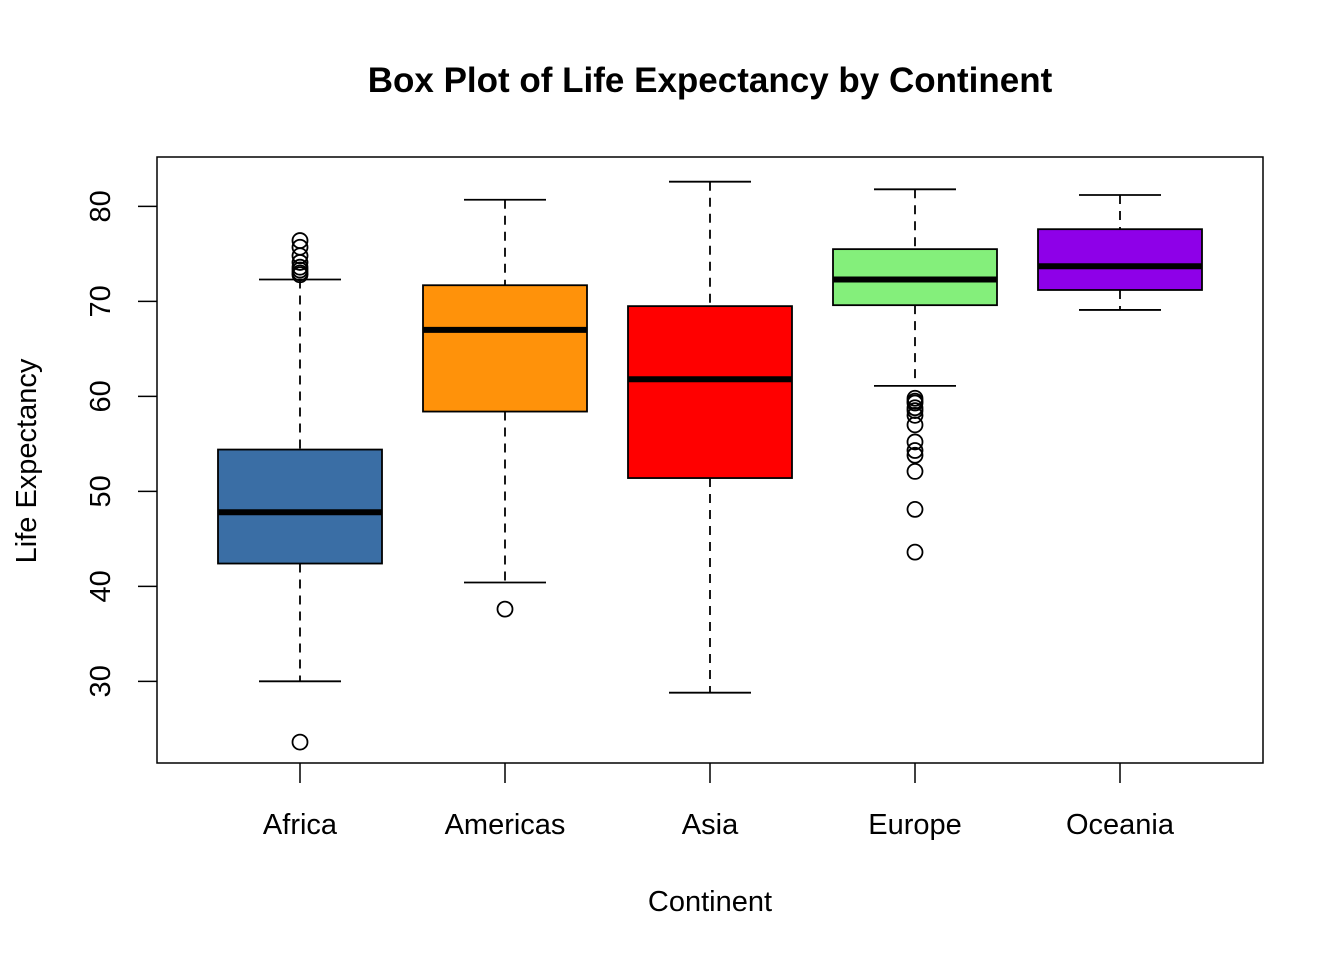 The height and width of the screenshot is (960, 1344). What do you see at coordinates (121, 443) in the screenshot?
I see `y-axis: 30 40 50 60 70 80` at bounding box center [121, 443].